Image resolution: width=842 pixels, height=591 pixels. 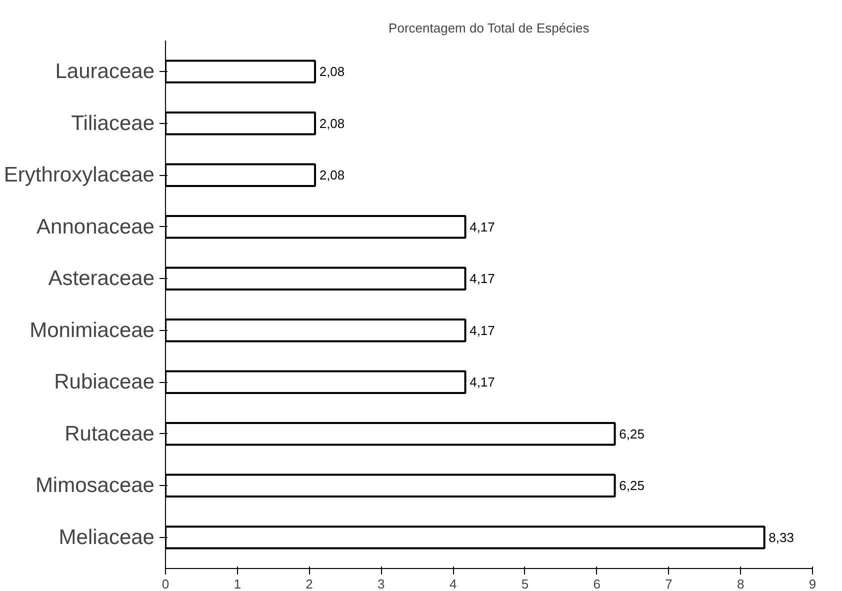 What do you see at coordinates (113, 123) in the screenshot?
I see `y-tick-label: Tiliaceae` at bounding box center [113, 123].